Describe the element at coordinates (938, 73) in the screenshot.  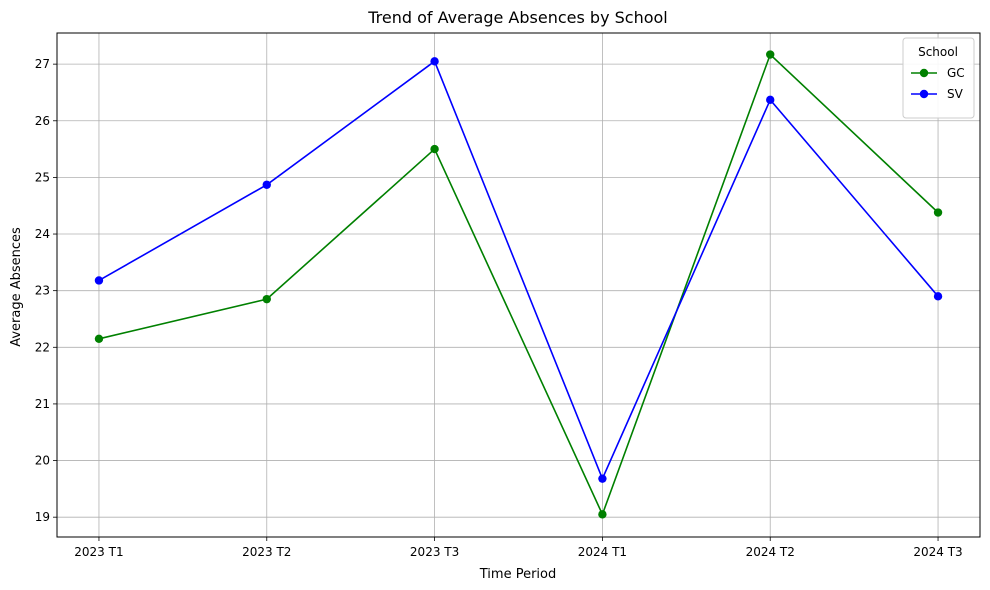
I see `legend-item-gc: GC` at that location.